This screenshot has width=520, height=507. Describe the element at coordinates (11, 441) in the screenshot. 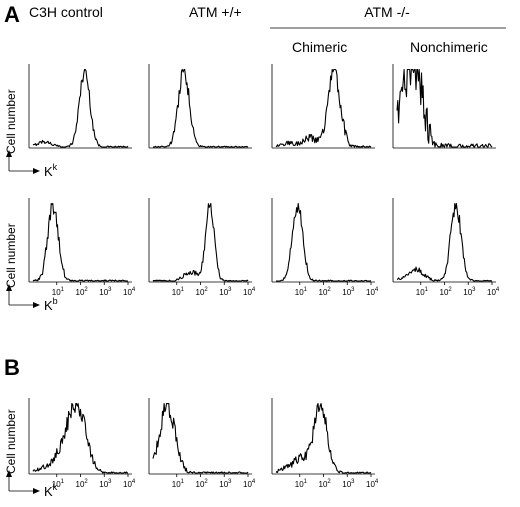

I see `ylabel-row3: Cell number` at that location.